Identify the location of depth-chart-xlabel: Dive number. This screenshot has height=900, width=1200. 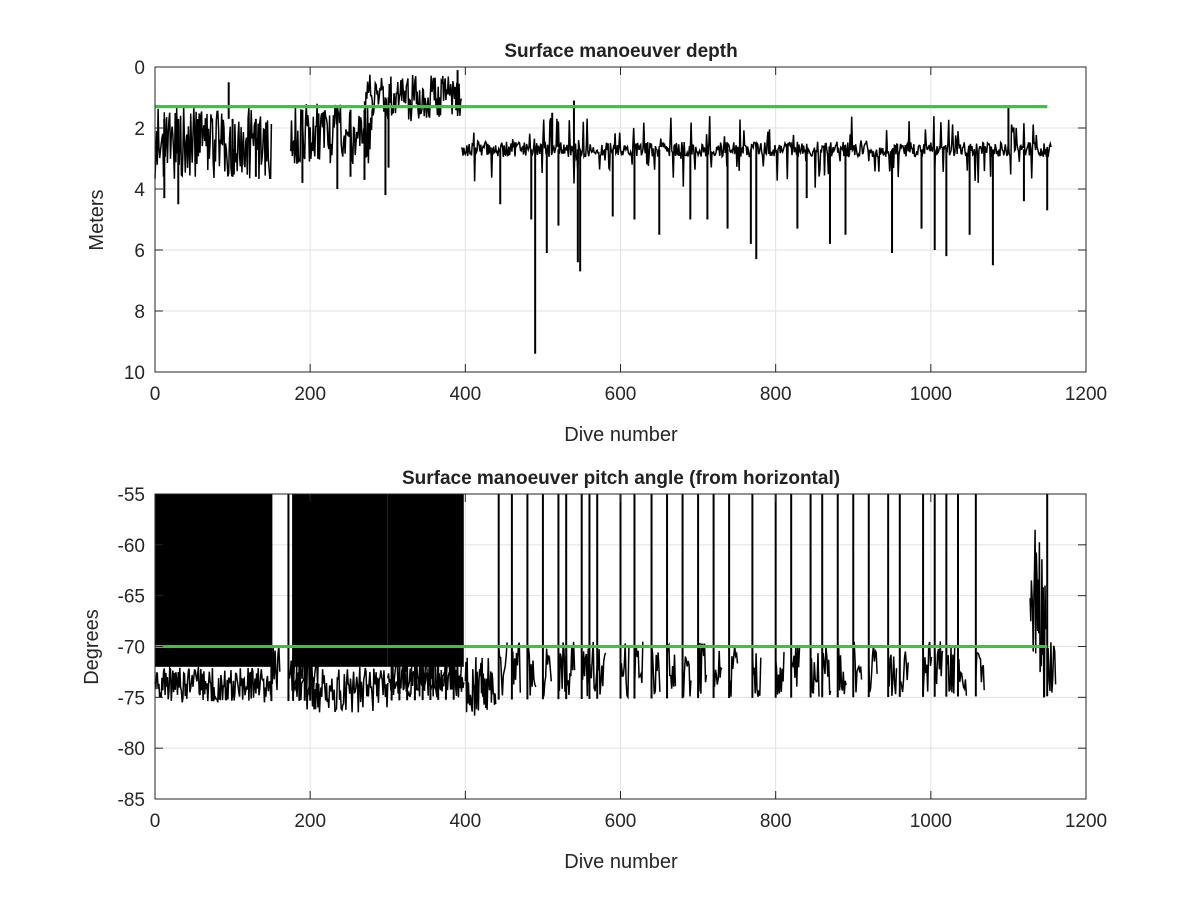
(621, 435).